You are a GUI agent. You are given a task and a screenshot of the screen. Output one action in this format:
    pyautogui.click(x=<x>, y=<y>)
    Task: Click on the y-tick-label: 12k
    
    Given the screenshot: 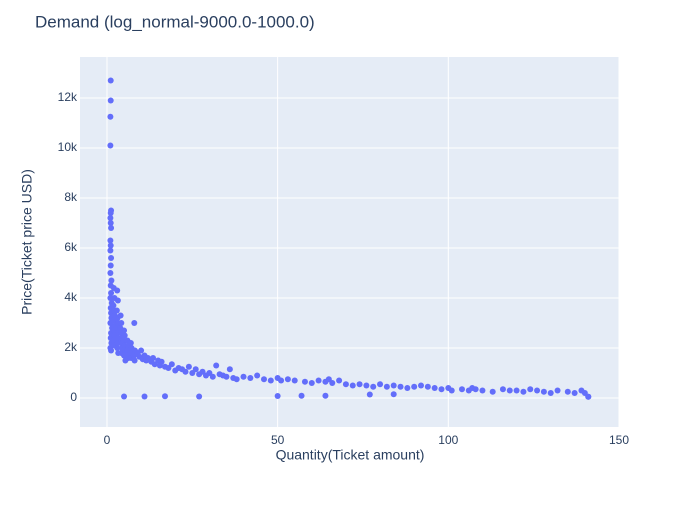 What is the action you would take?
    pyautogui.click(x=68, y=97)
    